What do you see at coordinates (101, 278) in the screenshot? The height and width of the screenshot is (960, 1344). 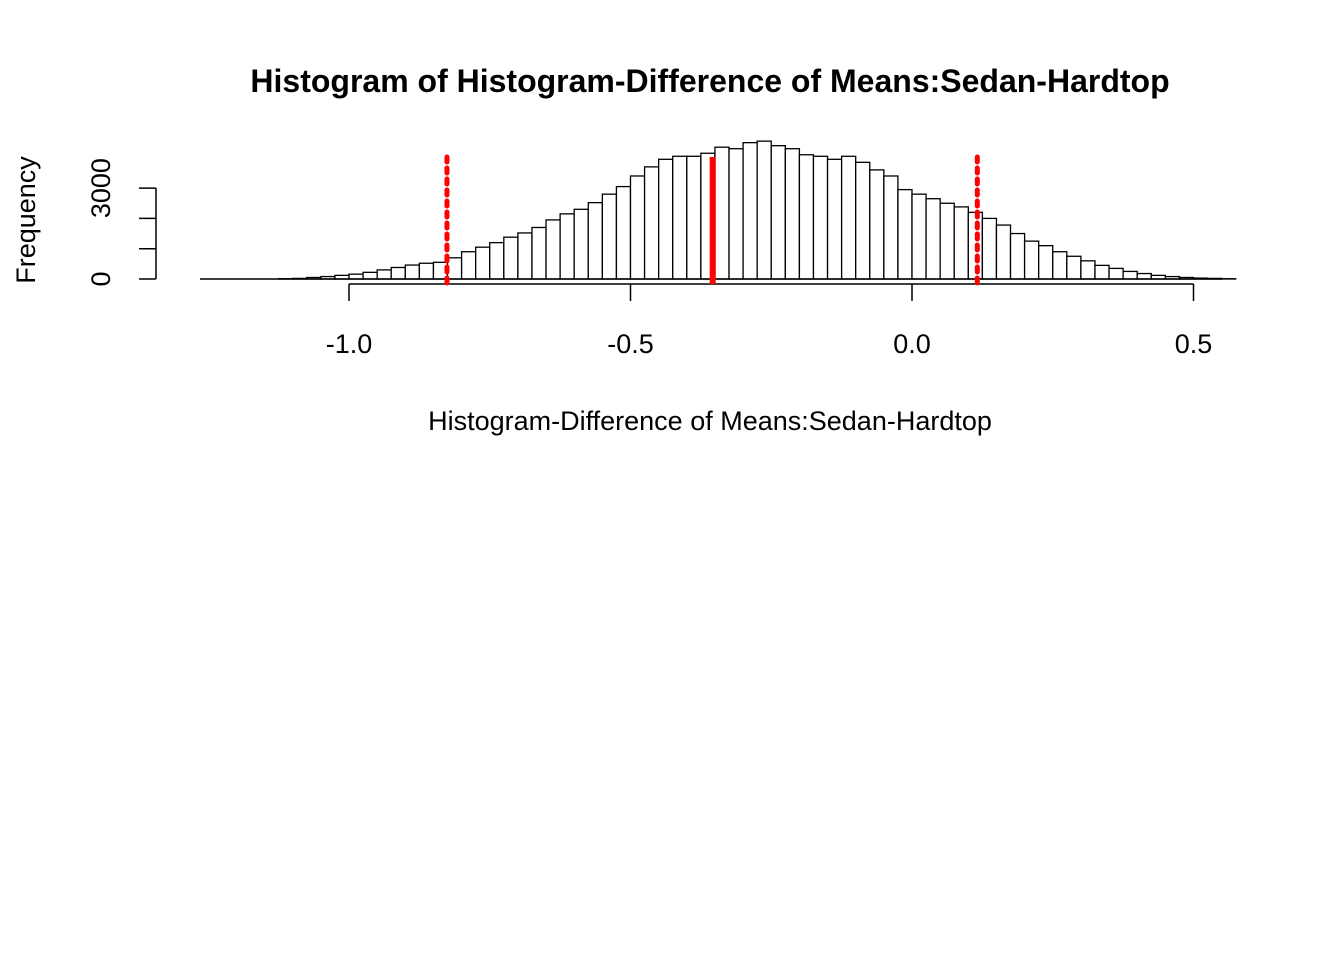 I see `y-tick-label: 0` at bounding box center [101, 278].